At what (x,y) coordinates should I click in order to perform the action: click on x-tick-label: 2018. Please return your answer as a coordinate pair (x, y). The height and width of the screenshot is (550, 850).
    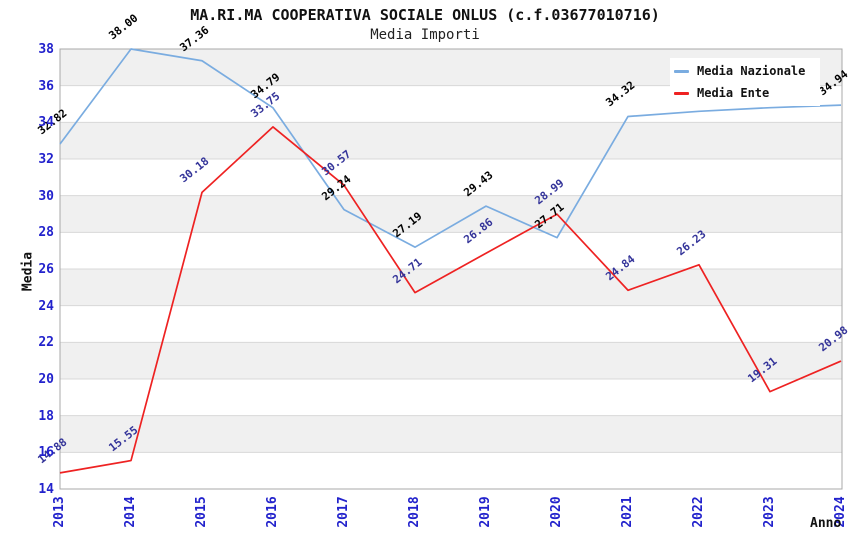
    Looking at the image, I should click on (414, 512).